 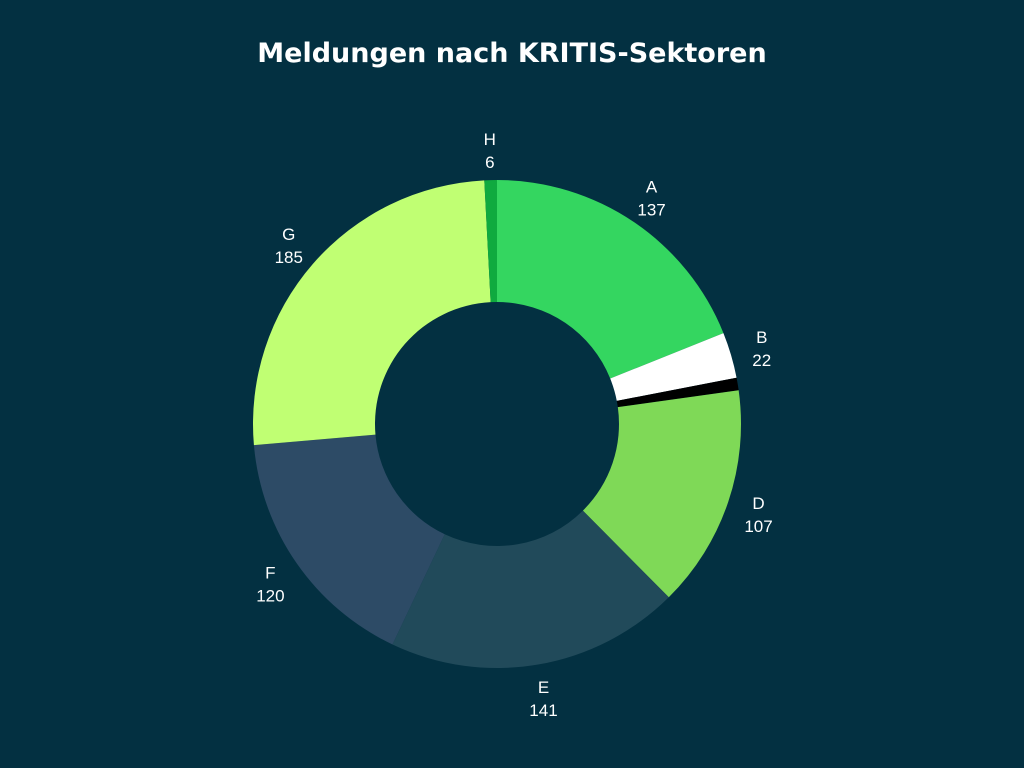 I want to click on slice-value-d: 107, so click(x=758, y=526).